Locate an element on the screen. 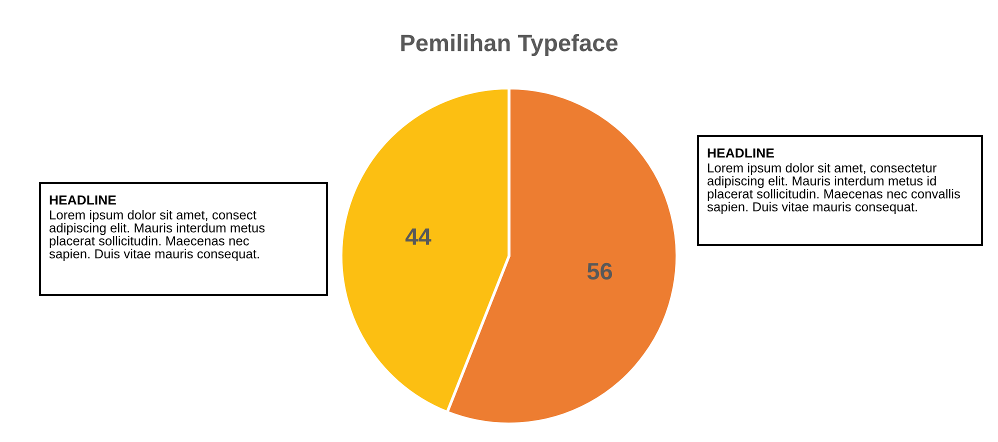 This screenshot has width=998, height=442. data-label: 56 is located at coordinates (599, 271).